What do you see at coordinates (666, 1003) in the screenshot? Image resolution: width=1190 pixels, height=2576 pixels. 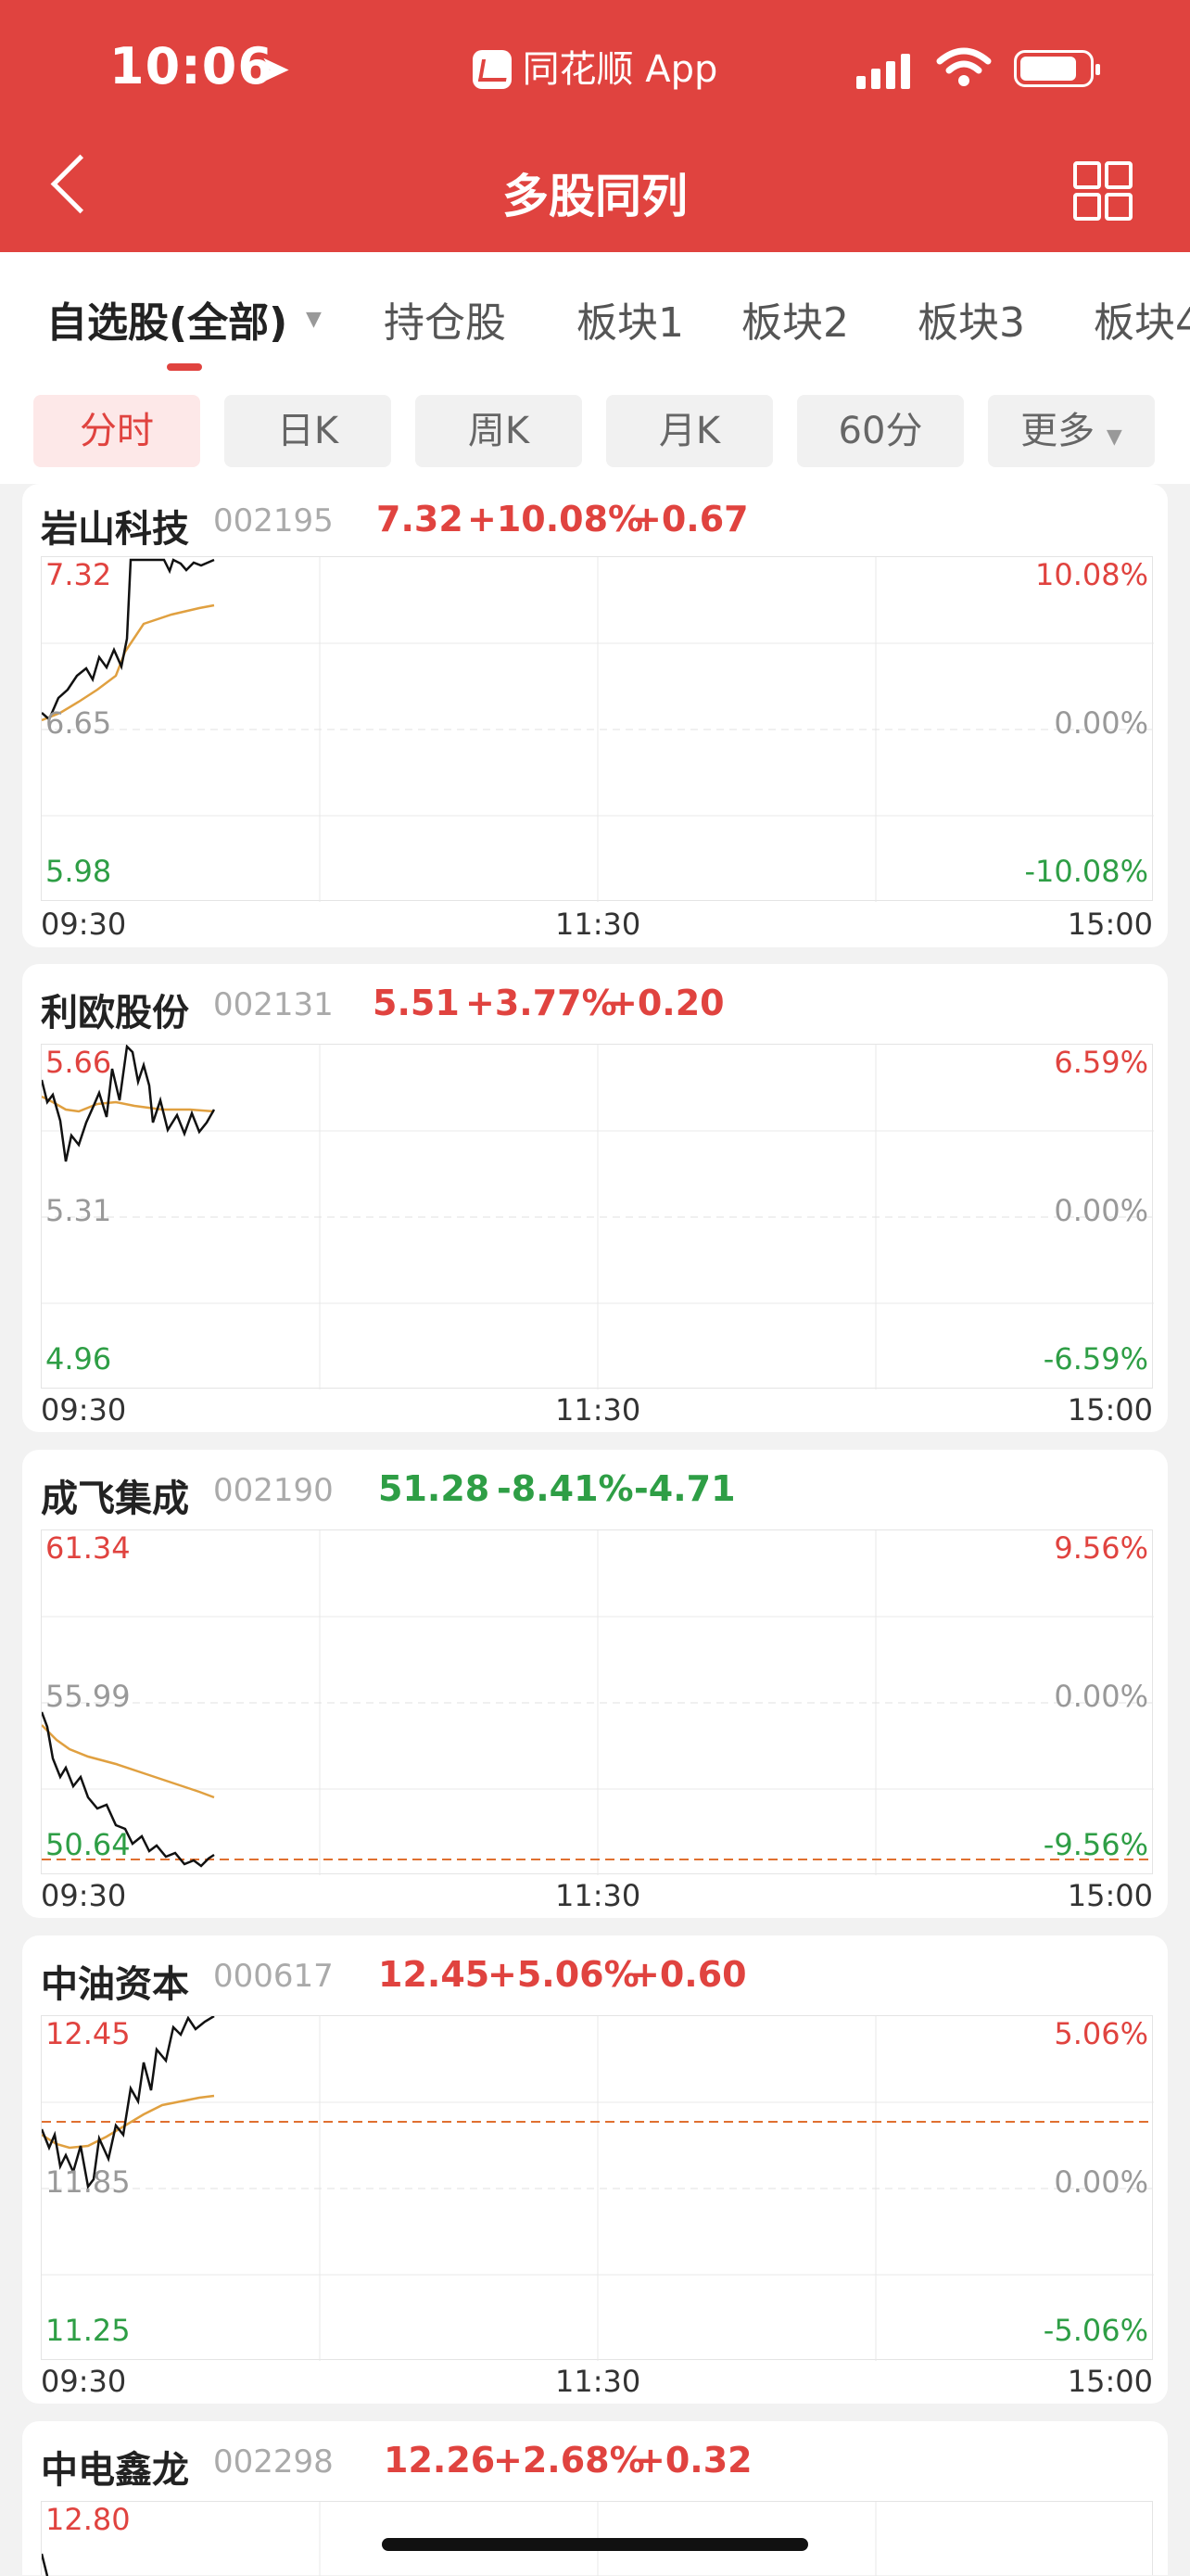 I see `stock-change: +0.20` at bounding box center [666, 1003].